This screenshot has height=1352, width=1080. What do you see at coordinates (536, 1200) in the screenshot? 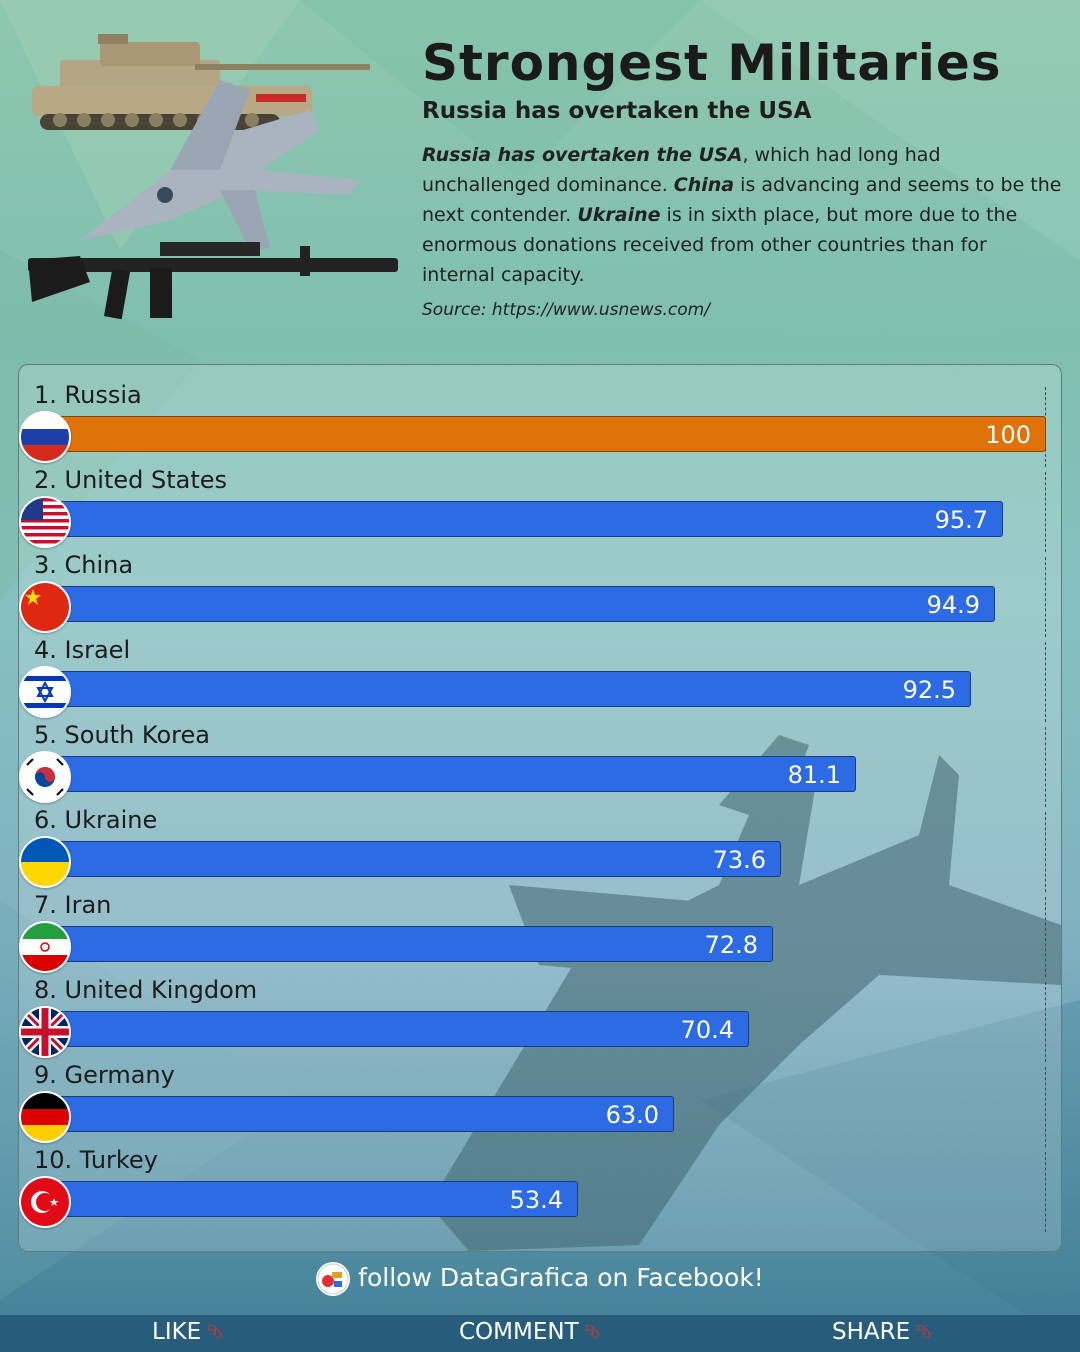
I see `value-label: 53.4` at bounding box center [536, 1200].